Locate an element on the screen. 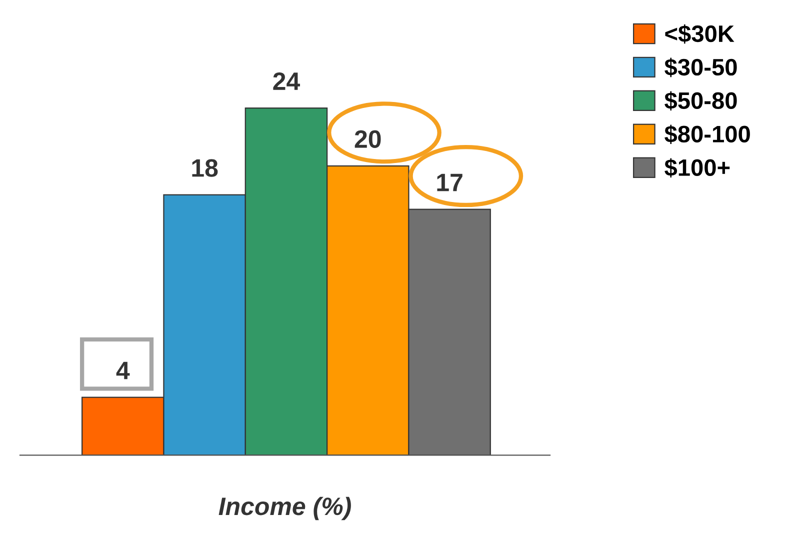 This screenshot has height=533, width=811. legend-label: $80-100 is located at coordinates (707, 134).